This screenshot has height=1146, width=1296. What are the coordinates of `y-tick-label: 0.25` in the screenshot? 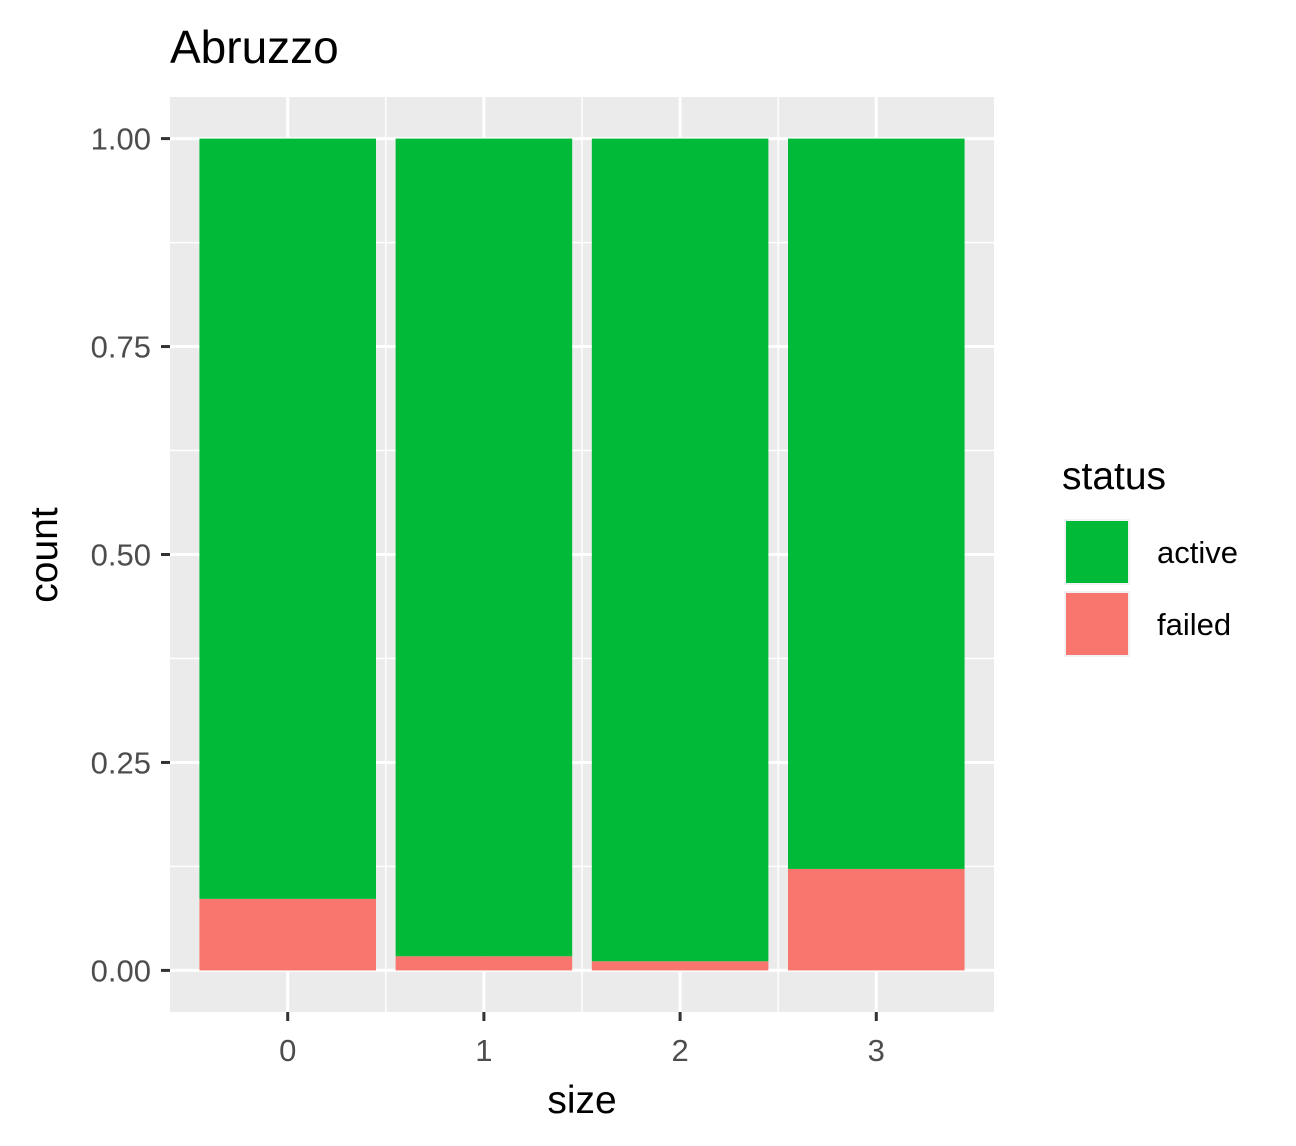 It's located at (121, 762).